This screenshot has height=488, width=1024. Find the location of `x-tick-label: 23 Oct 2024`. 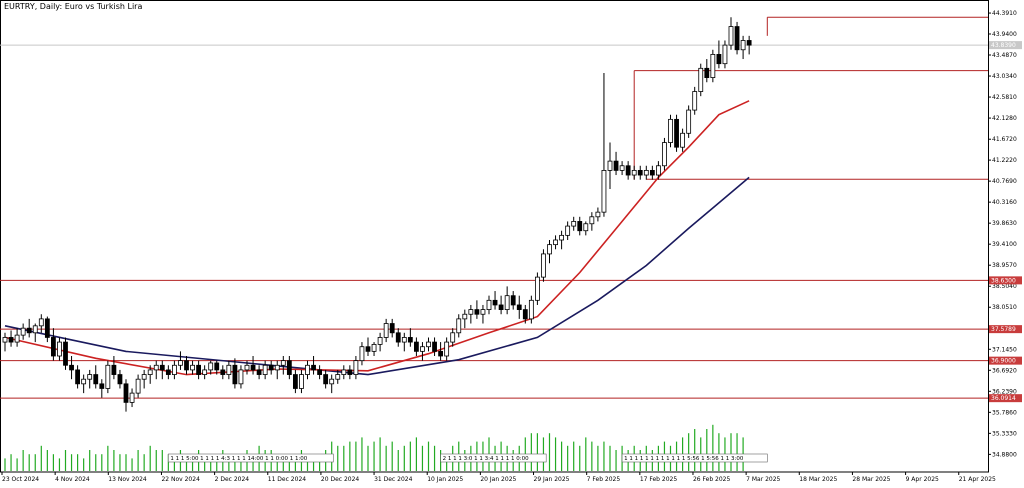

x-tick-label: 23 Oct 2024 is located at coordinates (20, 479).